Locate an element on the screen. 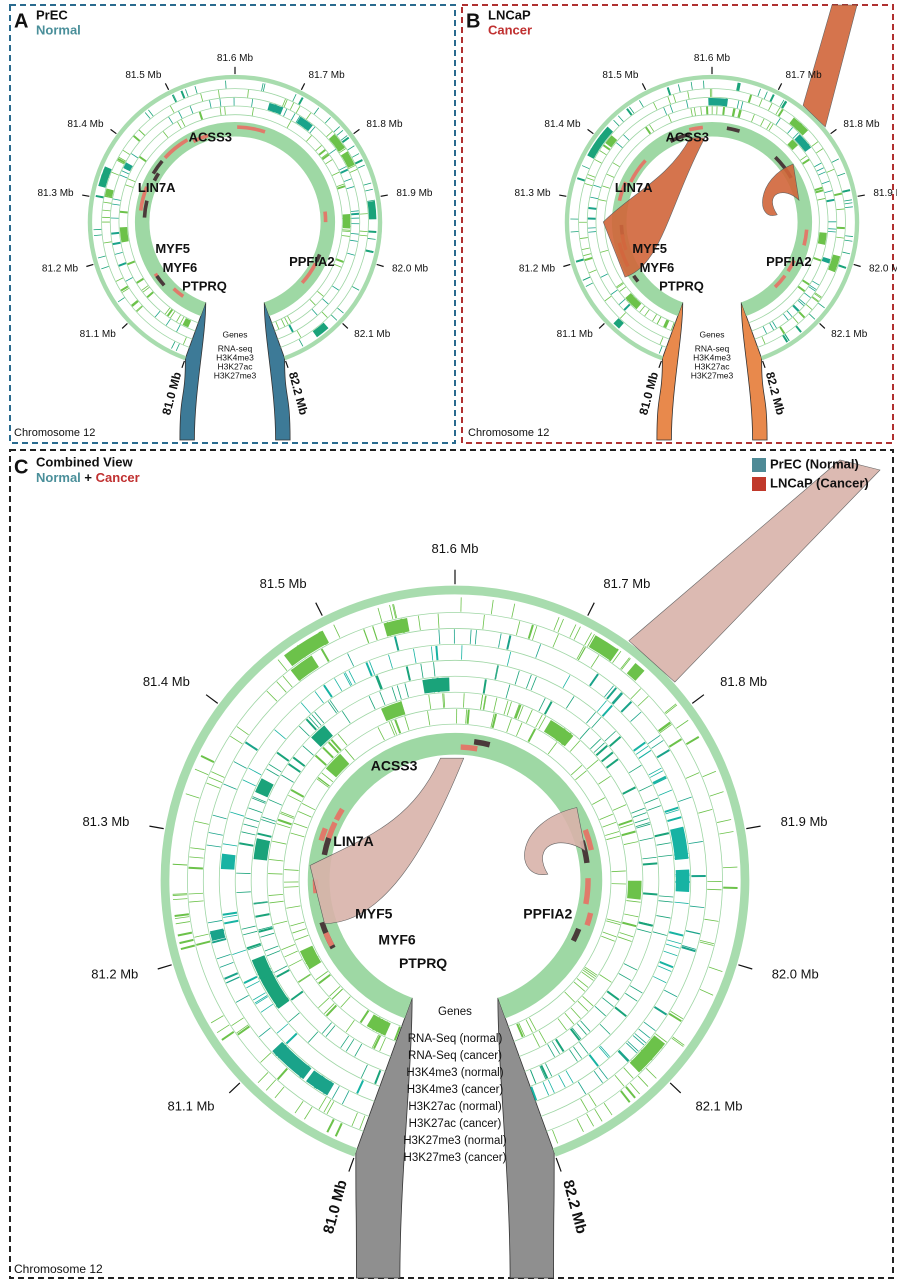 This screenshot has height=1283, width=897. track-label: H3K27me3 is located at coordinates (235, 376).